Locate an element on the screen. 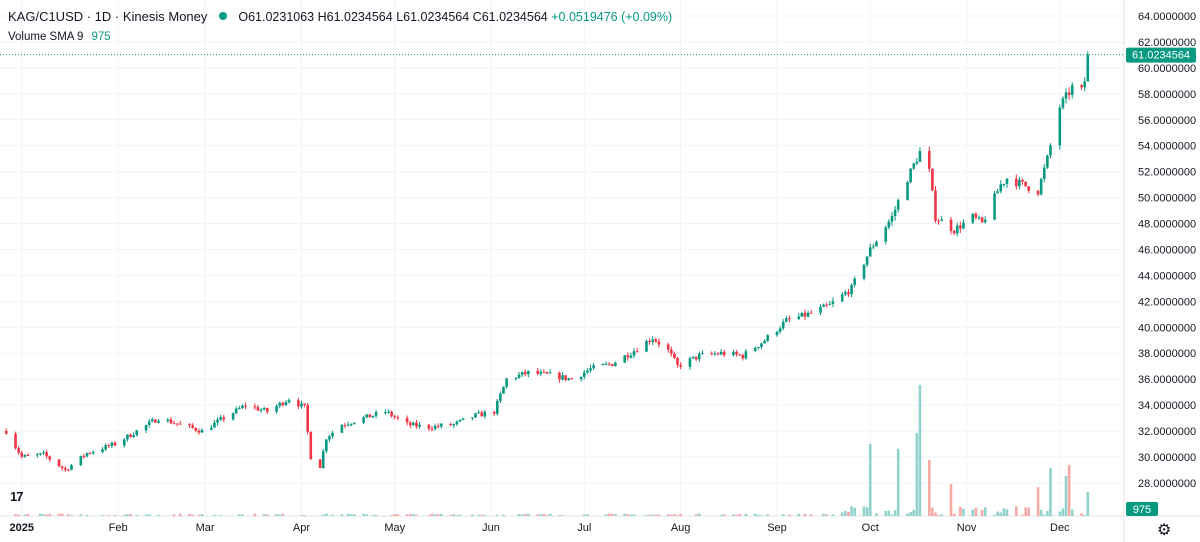 Image resolution: width=1200 pixels, height=542 pixels. x-tick-label: Aug is located at coordinates (681, 528).